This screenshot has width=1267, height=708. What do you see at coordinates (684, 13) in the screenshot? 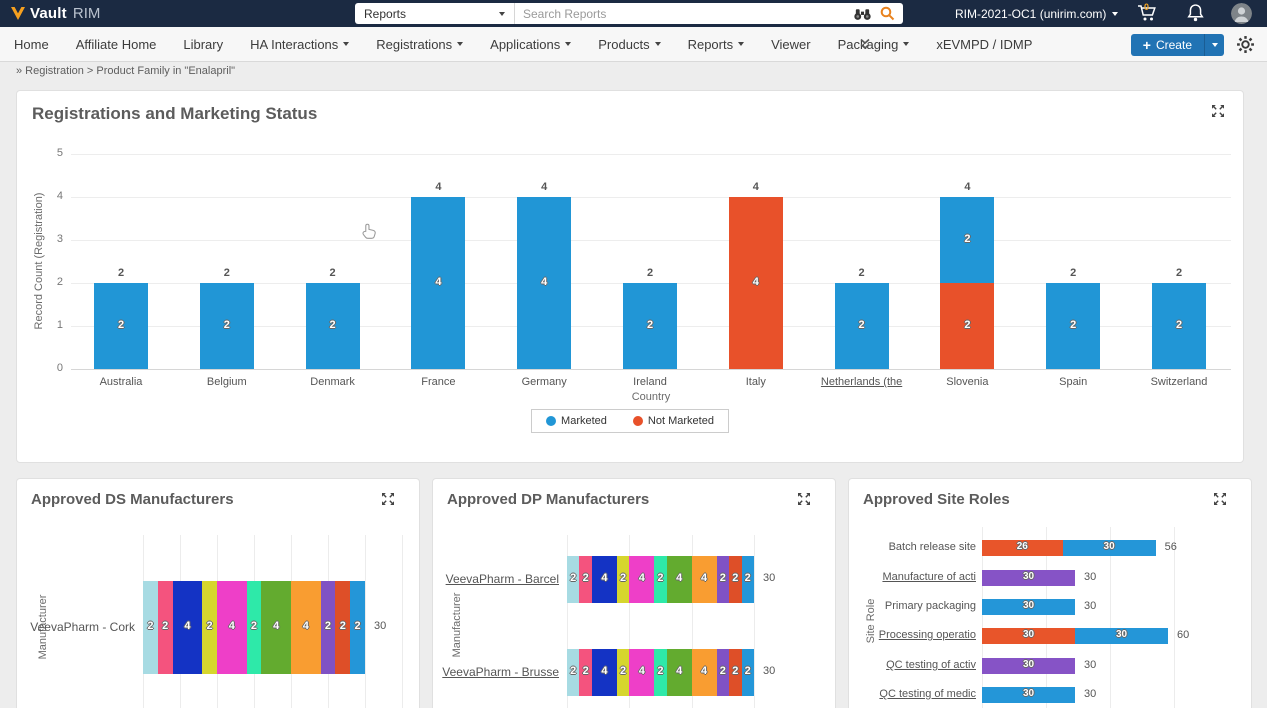
I see `search-input` at bounding box center [684, 13].